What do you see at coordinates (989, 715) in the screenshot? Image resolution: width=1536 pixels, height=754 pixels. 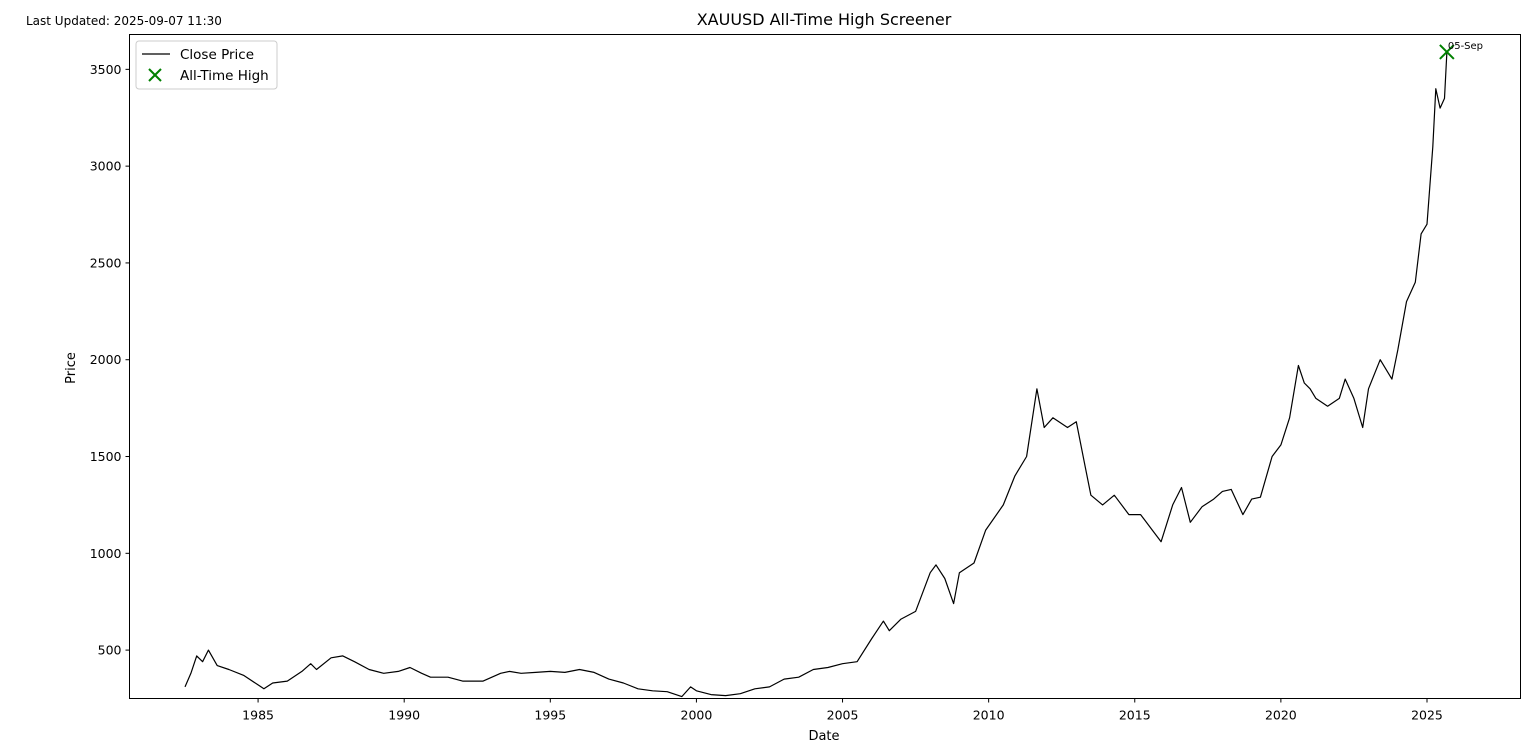 I see `x-tick-label: 2010` at bounding box center [989, 715].